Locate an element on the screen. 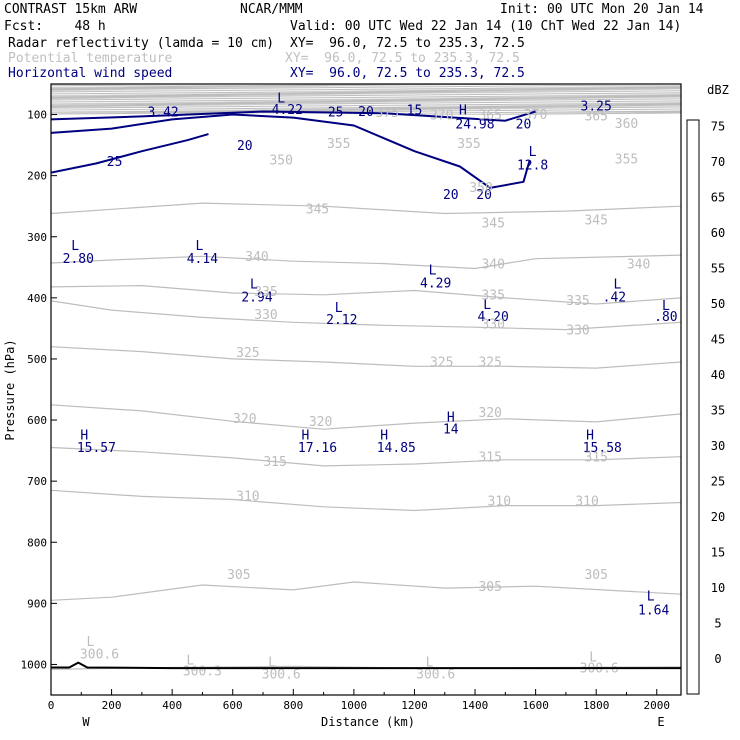 The height and width of the screenshot is (740, 740). contour-label: 4.14 is located at coordinates (202, 259).